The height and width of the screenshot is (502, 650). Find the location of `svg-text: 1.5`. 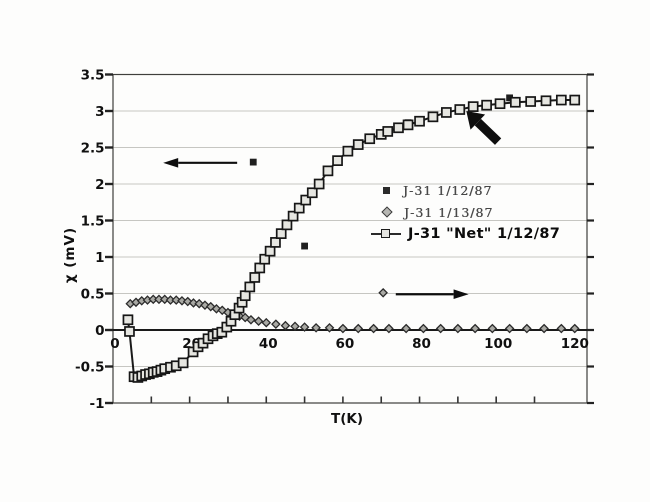

svg-text: 1.5 is located at coordinates (93, 221).